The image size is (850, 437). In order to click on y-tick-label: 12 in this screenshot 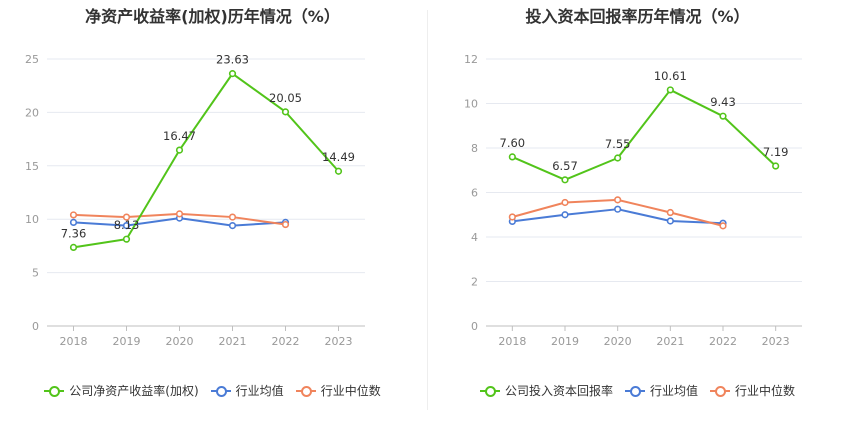, I will do `click(471, 59)`.